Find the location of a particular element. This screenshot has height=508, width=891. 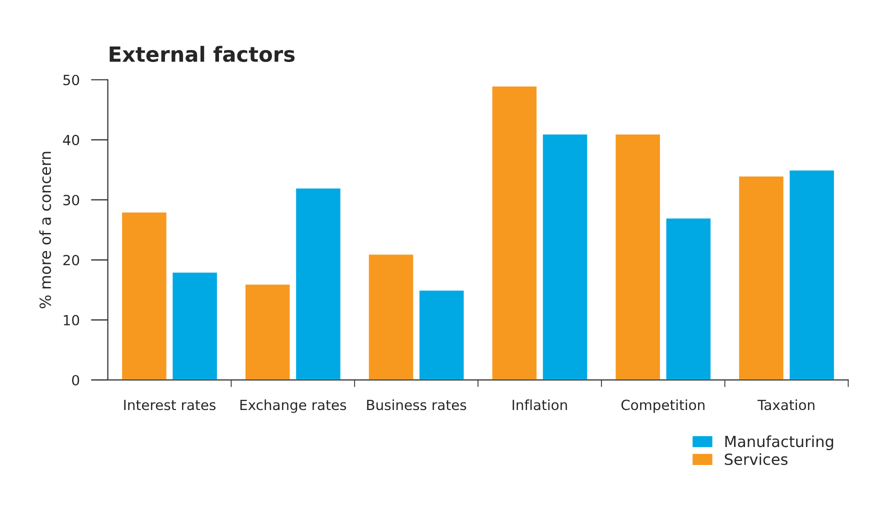

chart-title: External factors is located at coordinates (202, 54).